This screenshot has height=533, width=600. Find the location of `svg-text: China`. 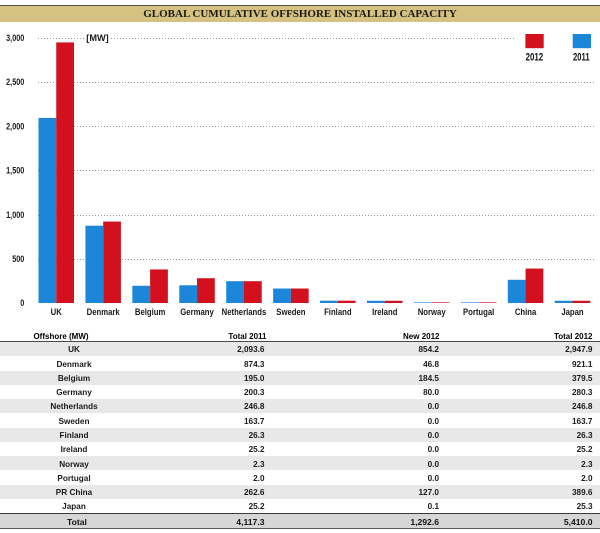

svg-text: China is located at coordinates (526, 312).